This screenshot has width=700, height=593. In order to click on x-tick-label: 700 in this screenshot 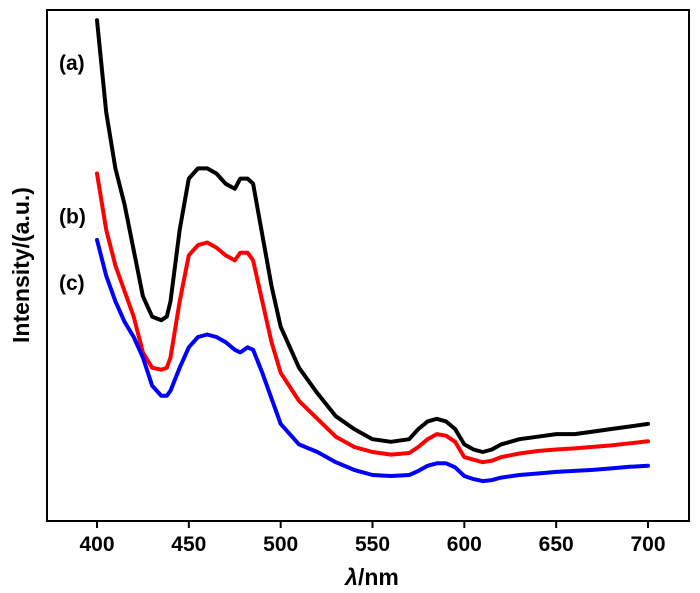, I will do `click(647, 544)`.